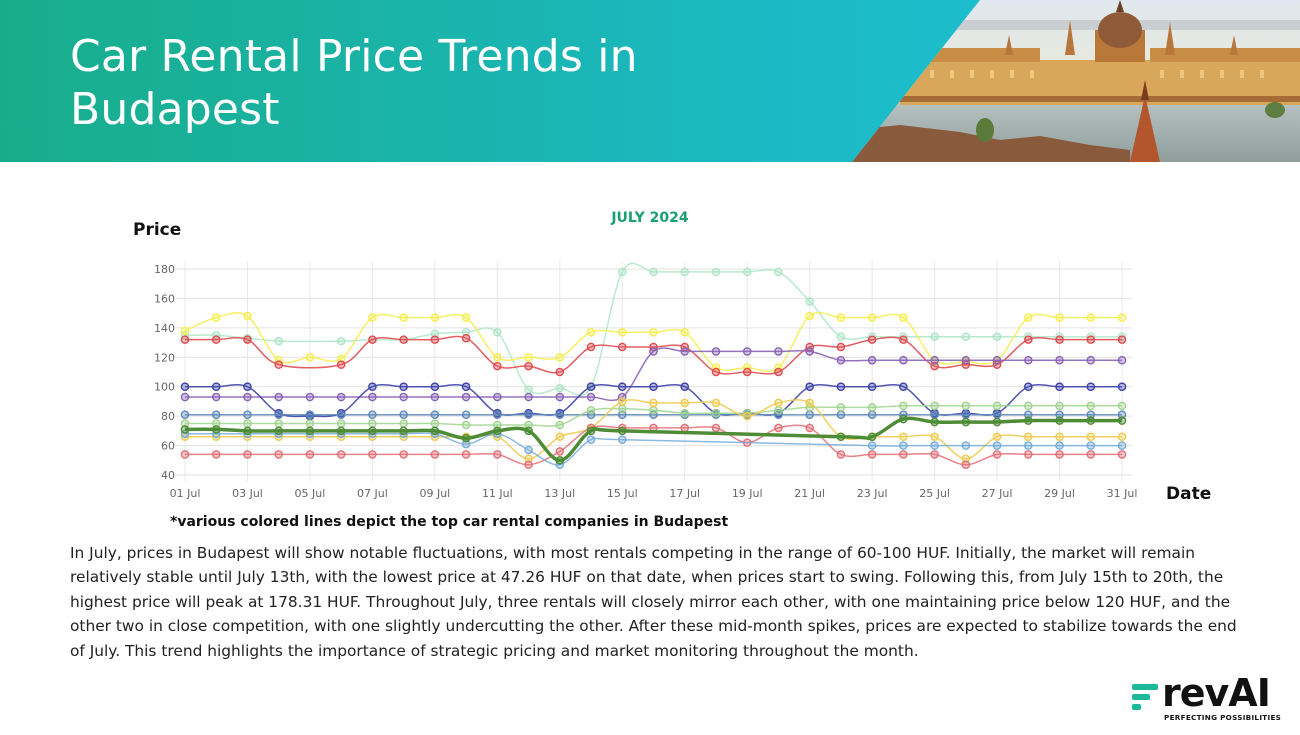 This screenshot has width=1300, height=735. What do you see at coordinates (1189, 494) in the screenshot?
I see `x-axis-label: Date` at bounding box center [1189, 494].